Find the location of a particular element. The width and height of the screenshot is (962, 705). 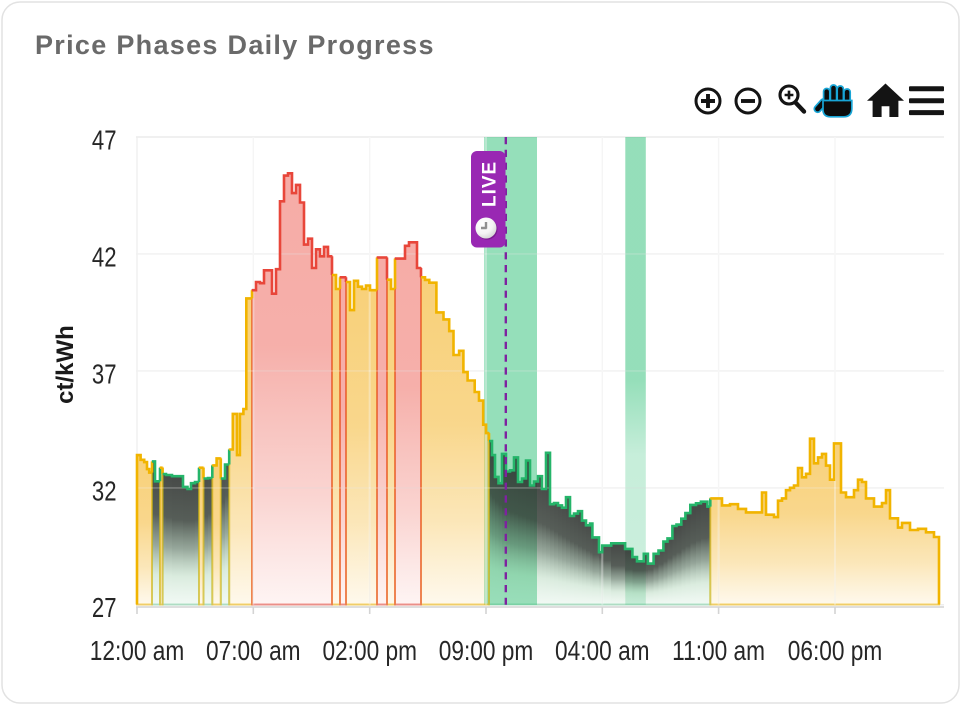

svg-text: 04:00 am is located at coordinates (602, 651).